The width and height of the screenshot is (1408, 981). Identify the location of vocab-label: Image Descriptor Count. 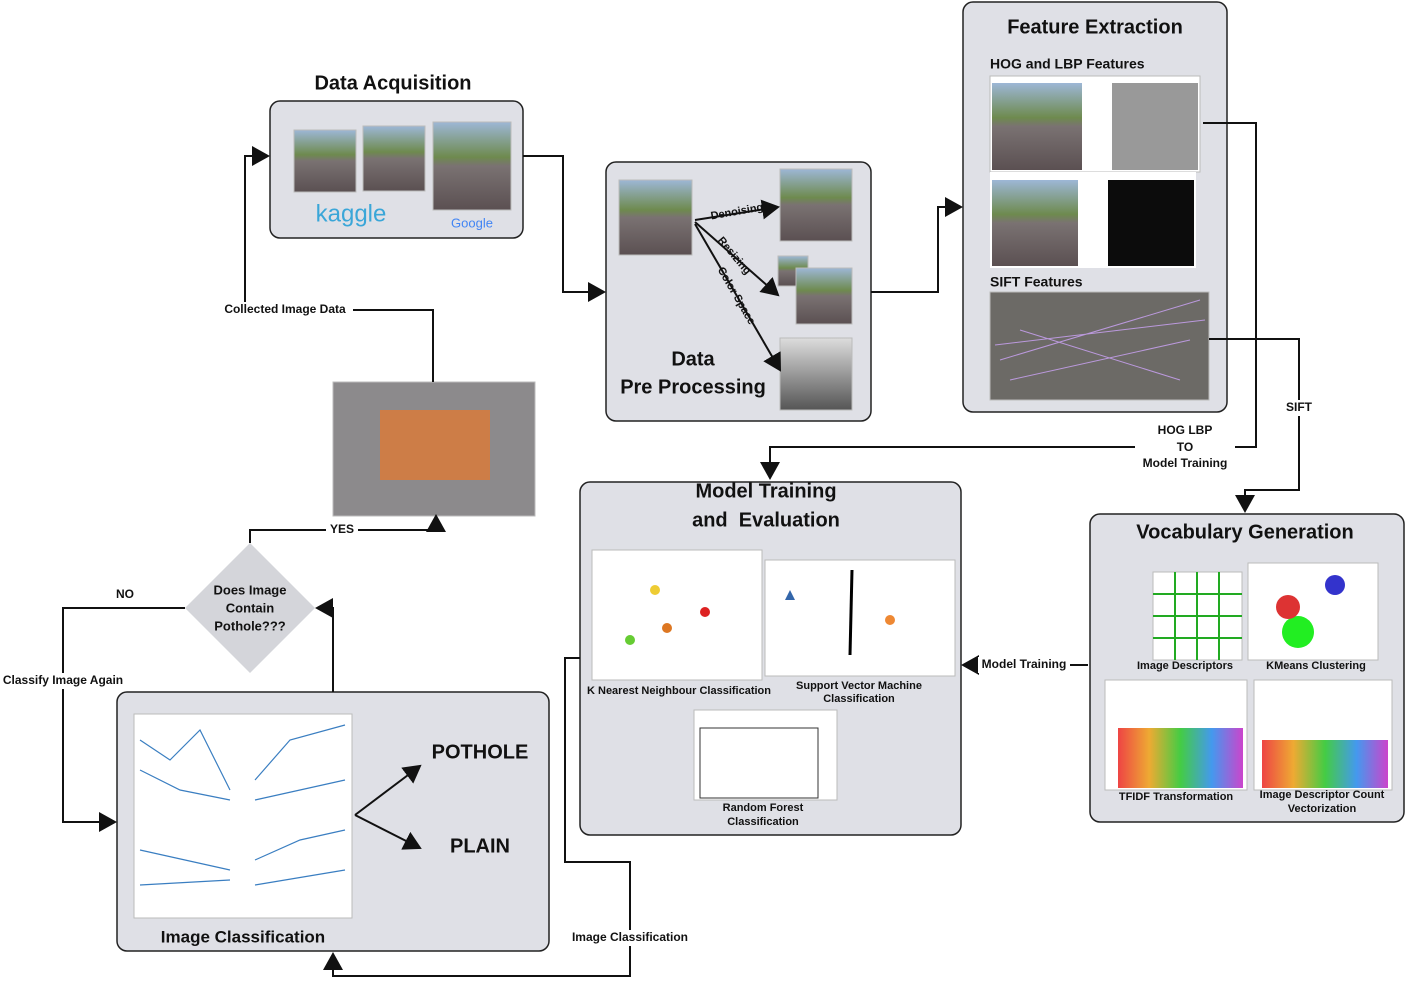
(1322, 795).